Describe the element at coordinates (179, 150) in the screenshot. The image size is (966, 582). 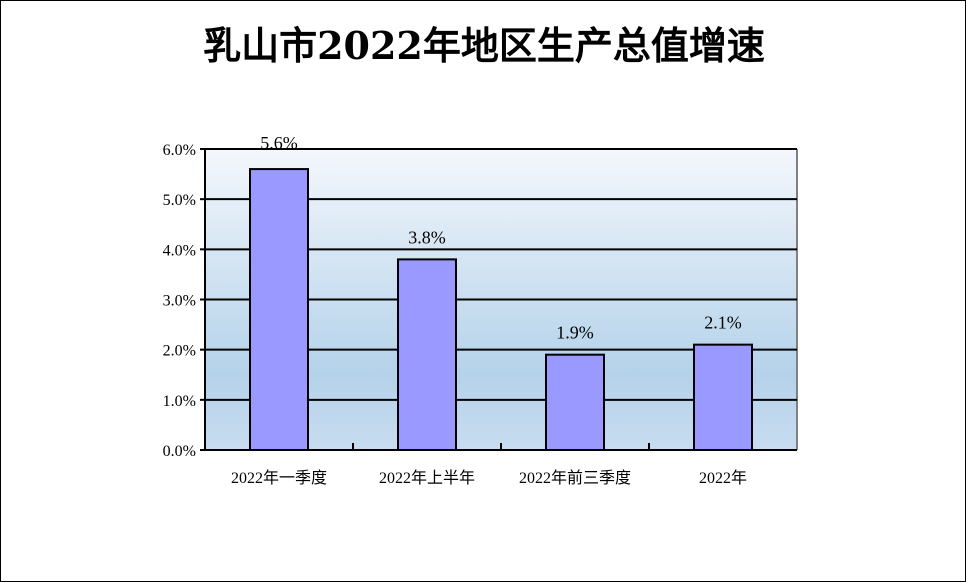
I see `y-tick-label: 6.0%` at that location.